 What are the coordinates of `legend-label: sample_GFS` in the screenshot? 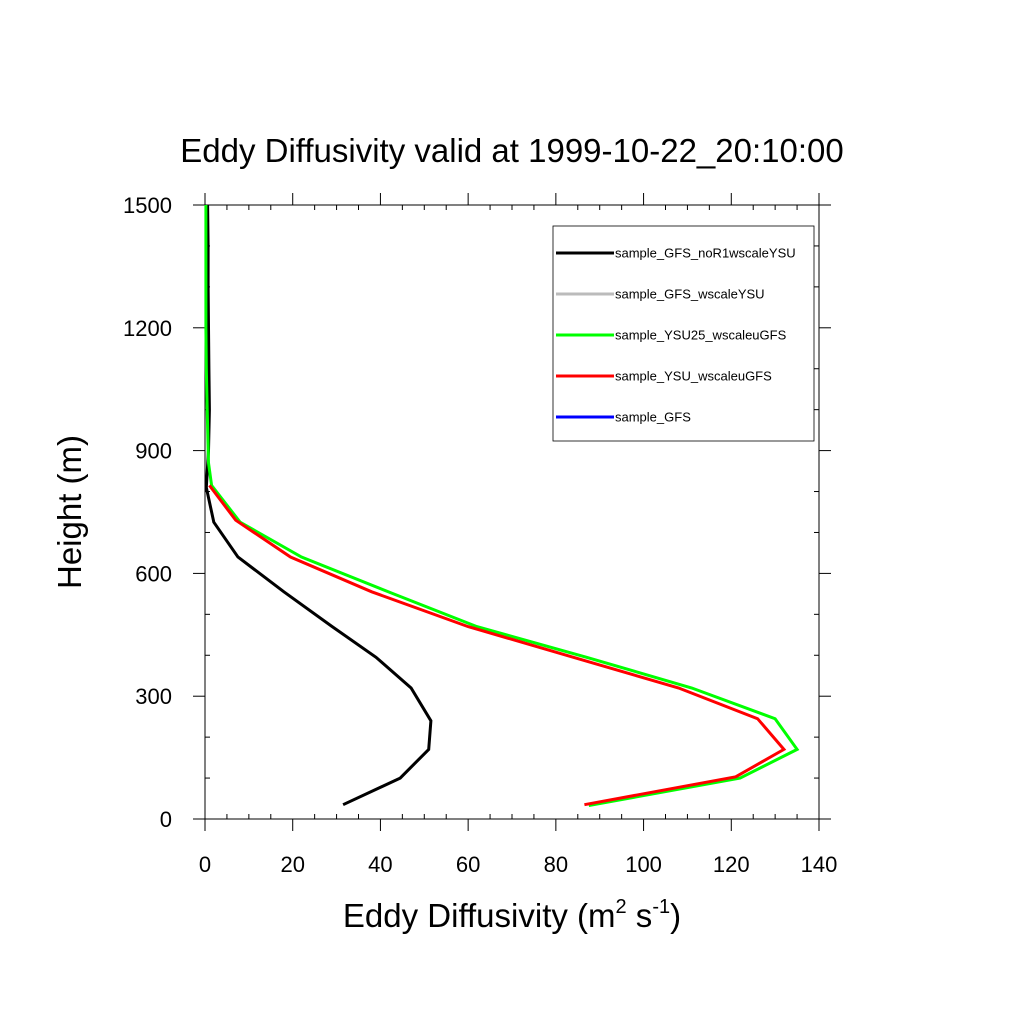 It's located at (653, 417).